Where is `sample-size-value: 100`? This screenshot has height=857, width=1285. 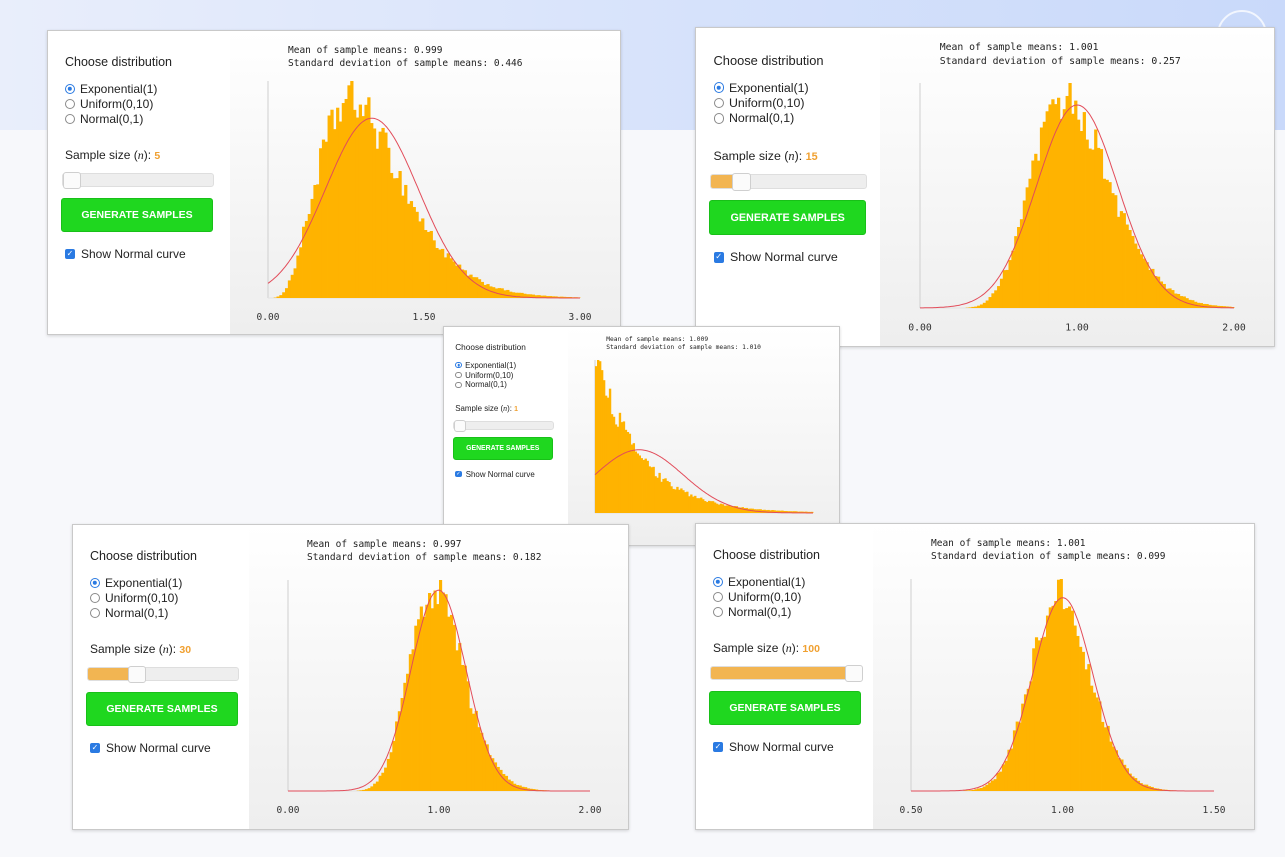
sample-size-value: 100 is located at coordinates (811, 649).